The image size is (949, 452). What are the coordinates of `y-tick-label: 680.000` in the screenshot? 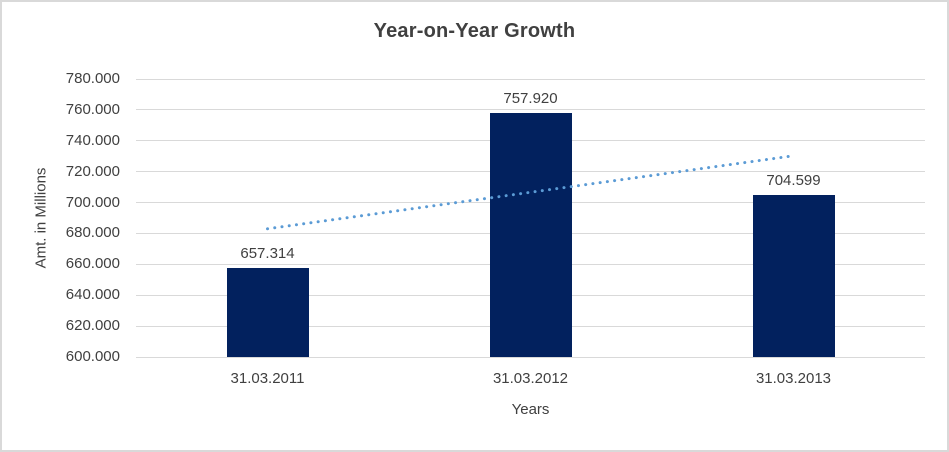 It's located at (92, 233).